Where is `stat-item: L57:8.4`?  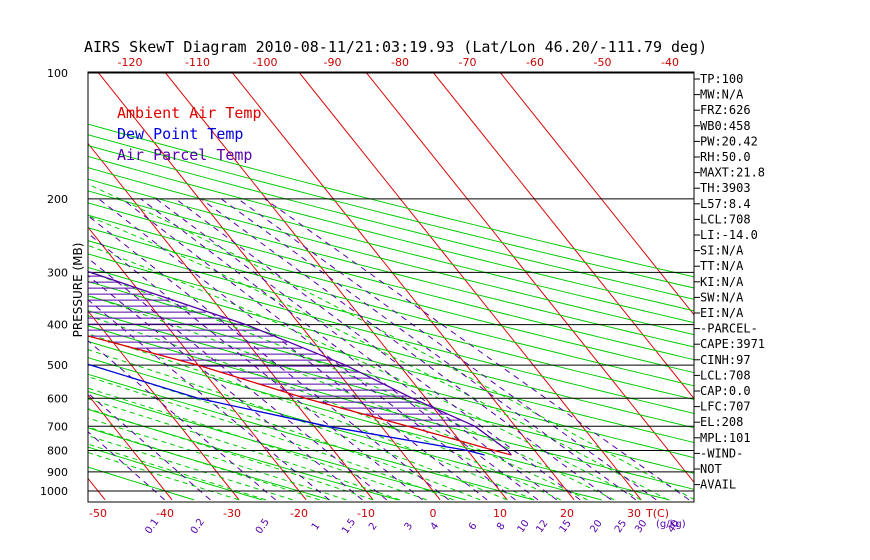 stat-item: L57:8.4 is located at coordinates (725, 204).